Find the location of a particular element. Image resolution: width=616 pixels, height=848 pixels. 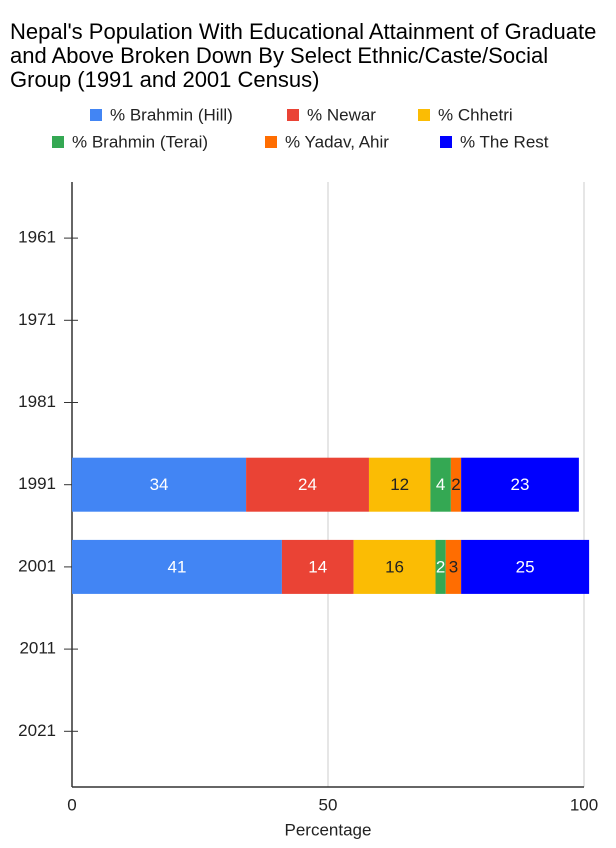

data-label: 25 is located at coordinates (525, 566).